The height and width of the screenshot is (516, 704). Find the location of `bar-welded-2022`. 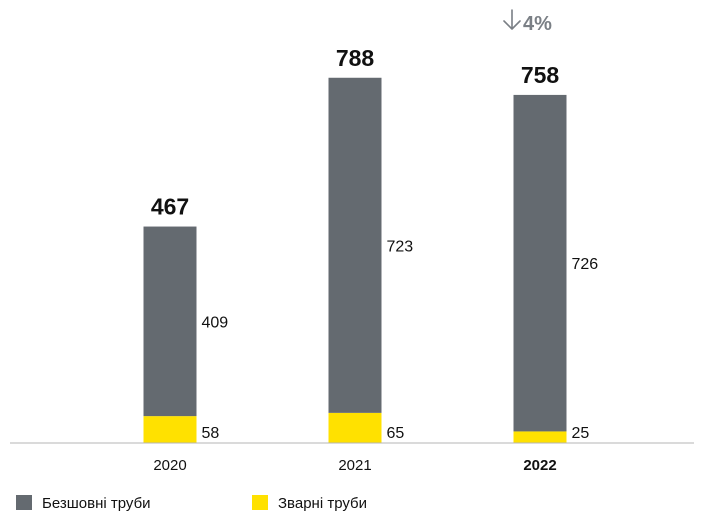

bar-welded-2022 is located at coordinates (540, 437).